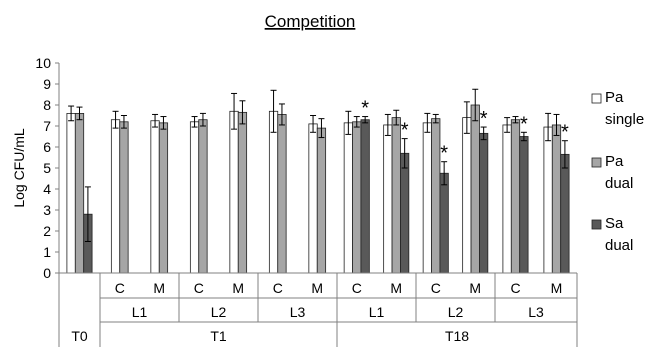 This screenshot has width=647, height=347. Describe the element at coordinates (47, 147) in the screenshot. I see `y-tick-label: 6` at that location.